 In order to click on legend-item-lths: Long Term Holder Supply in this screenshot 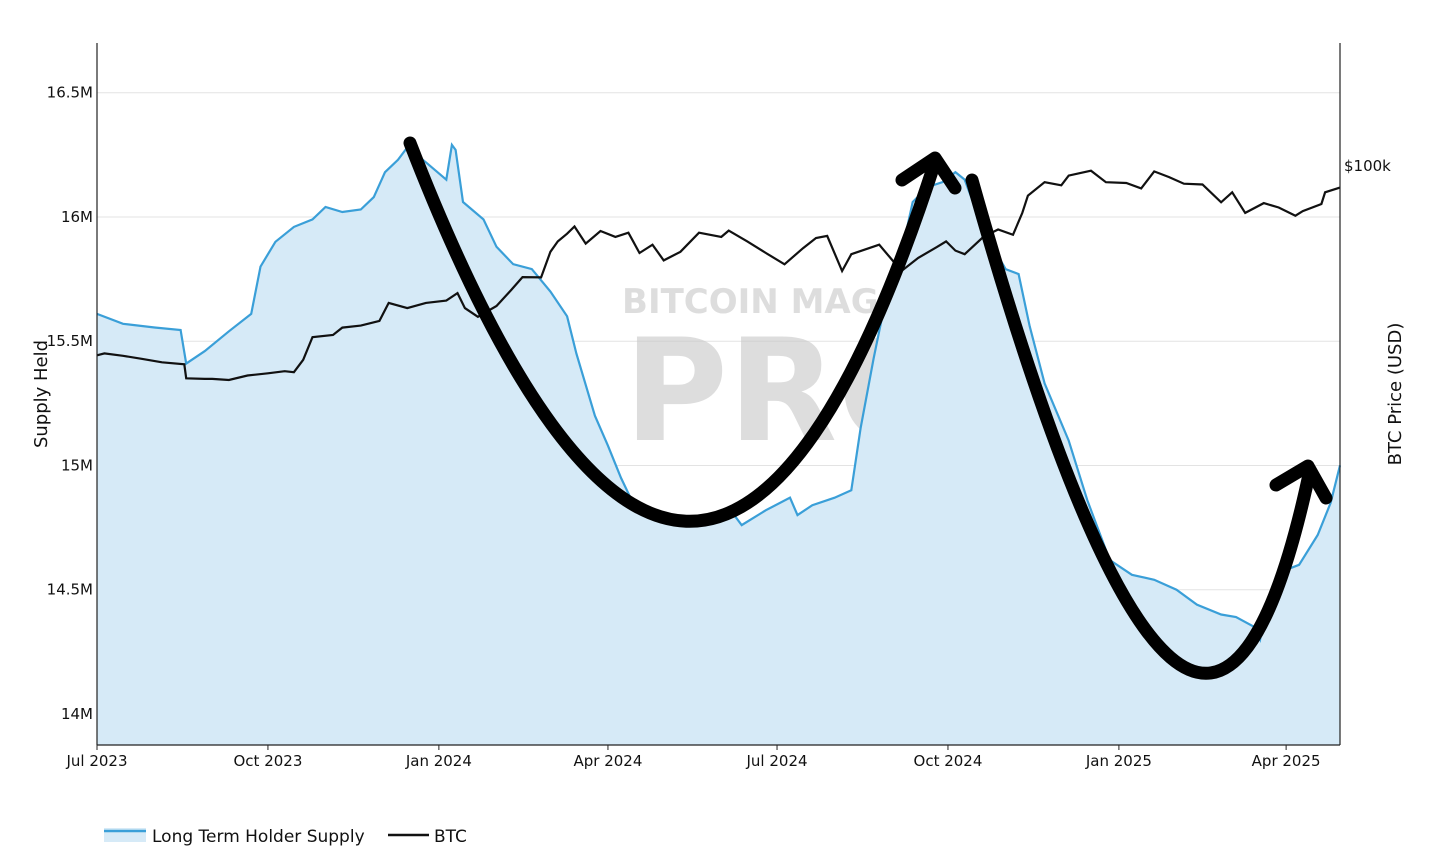, I will do `click(234, 837)`.